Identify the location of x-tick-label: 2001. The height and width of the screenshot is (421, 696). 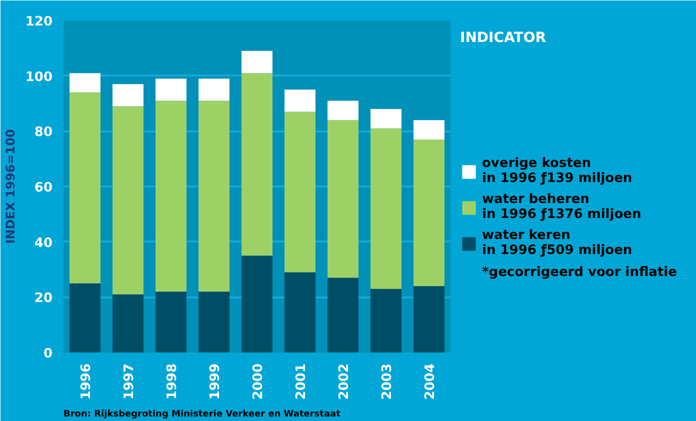
(301, 381).